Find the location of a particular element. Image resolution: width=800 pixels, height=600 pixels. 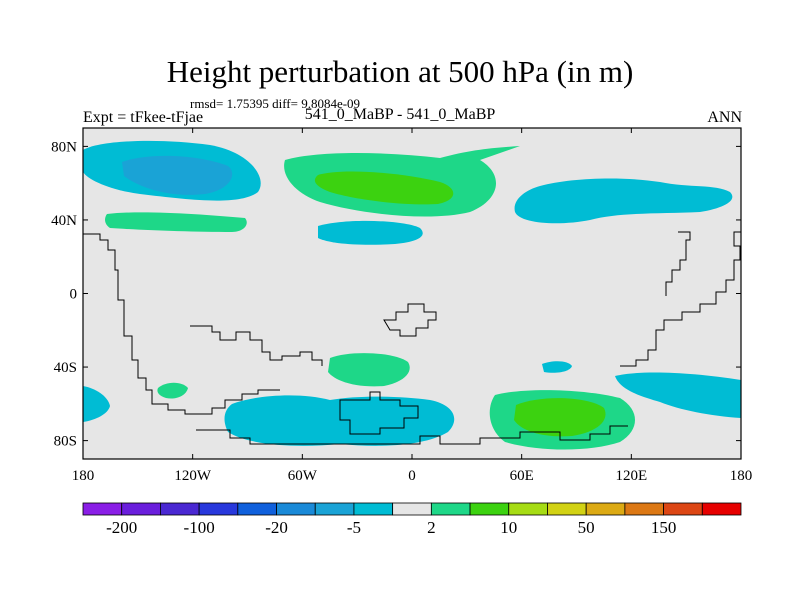

colorbar-label: -5 is located at coordinates (354, 527).